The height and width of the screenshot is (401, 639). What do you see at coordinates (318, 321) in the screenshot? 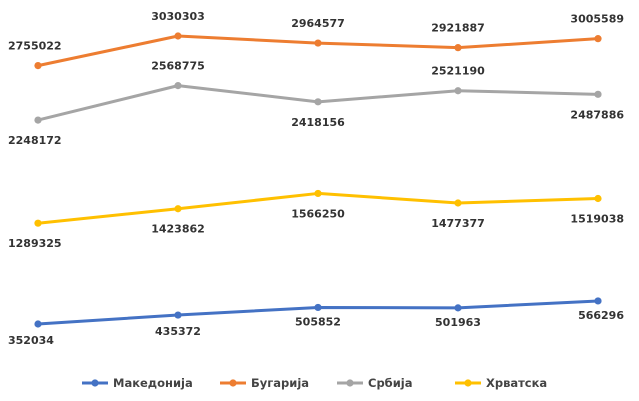
I see `data-label-makedonija-3: 505852` at bounding box center [318, 321].